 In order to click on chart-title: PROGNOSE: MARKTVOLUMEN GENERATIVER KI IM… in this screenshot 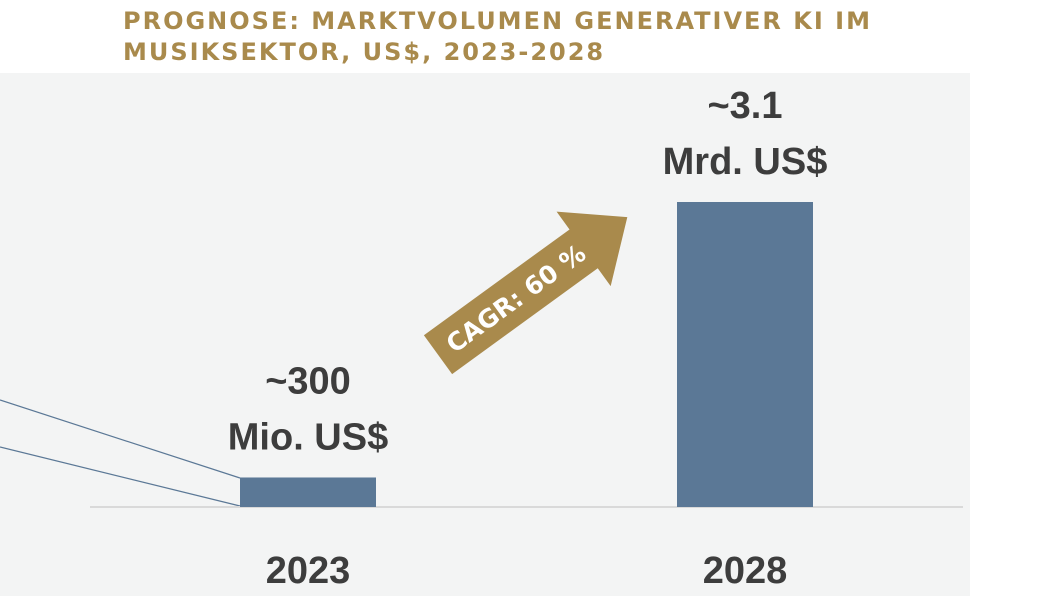, I will do `click(573, 37)`.